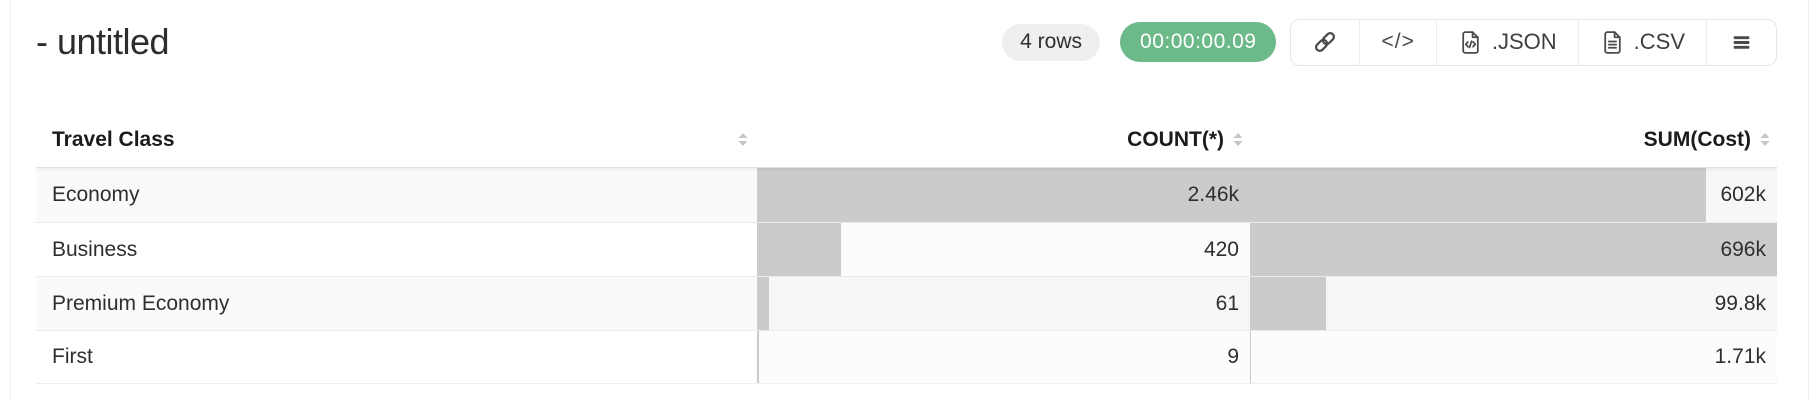 The height and width of the screenshot is (400, 1816). What do you see at coordinates (113, 139) in the screenshot?
I see `column-label: Travel Class` at bounding box center [113, 139].